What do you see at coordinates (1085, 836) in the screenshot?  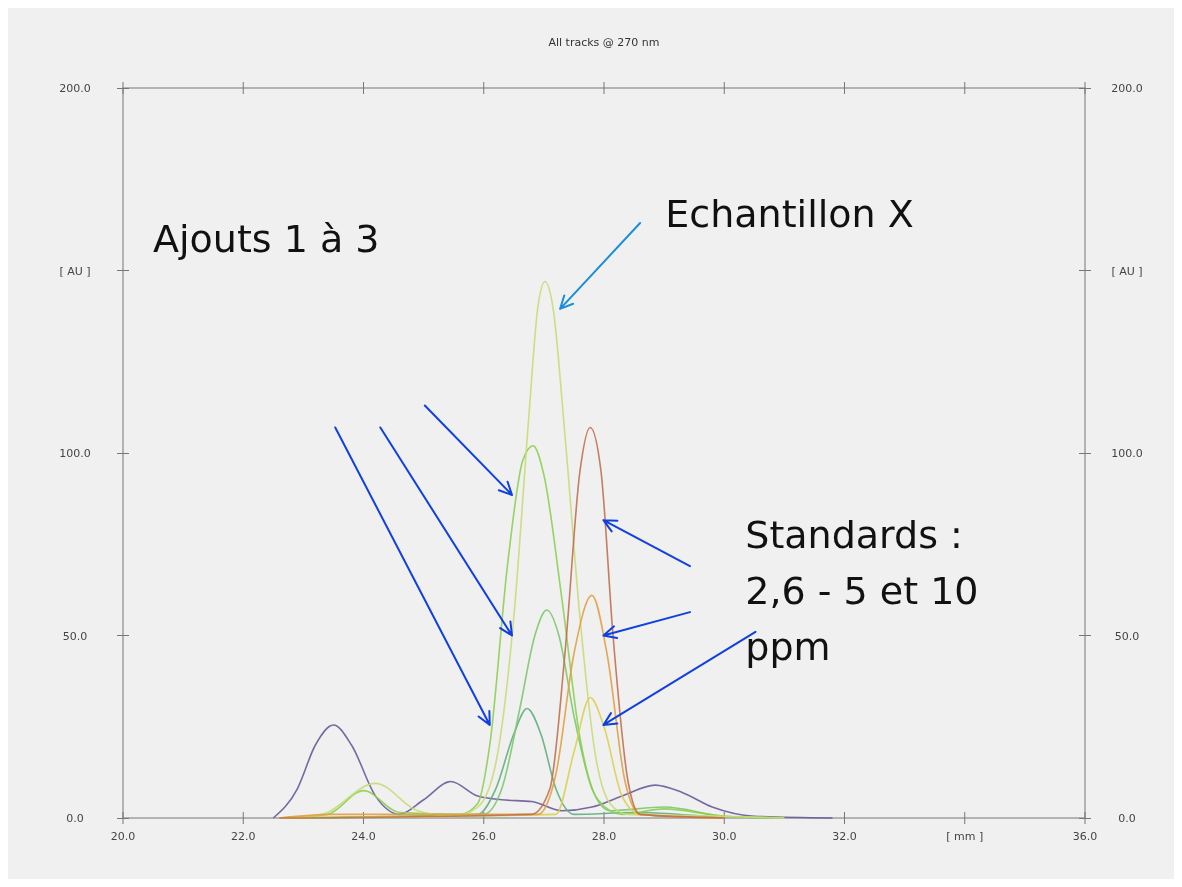 I see `x-tick-label: 36.0` at bounding box center [1085, 836].